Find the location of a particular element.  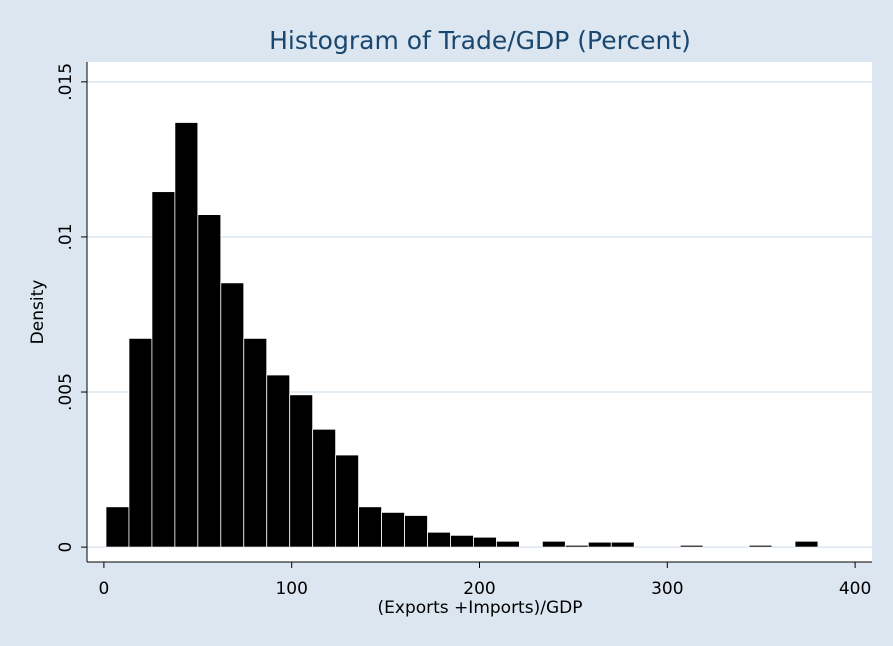

x-tick-label: 400 is located at coordinates (855, 589).